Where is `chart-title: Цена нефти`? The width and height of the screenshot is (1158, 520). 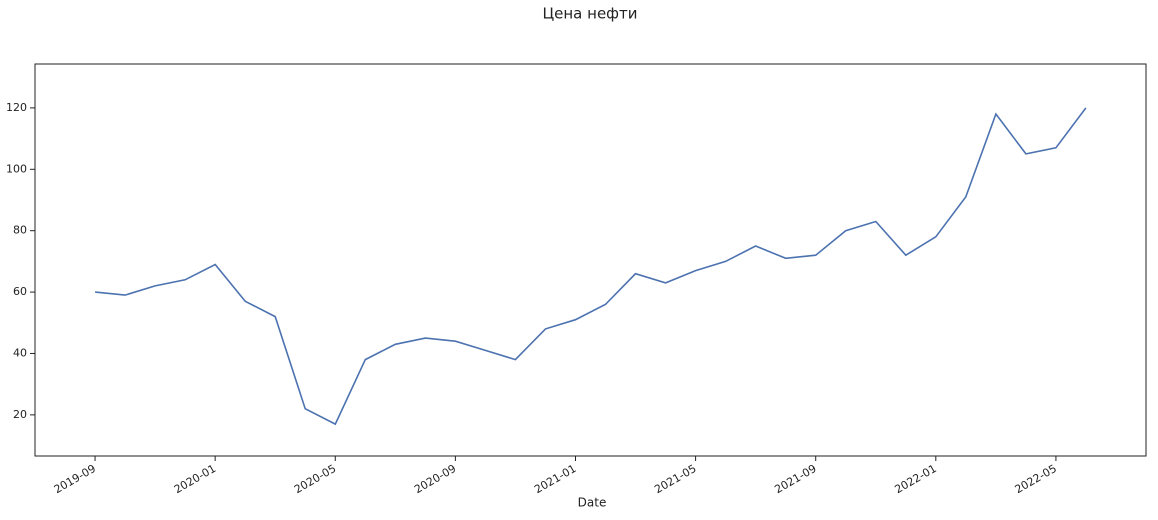
chart-title: Цена нефти is located at coordinates (590, 14).